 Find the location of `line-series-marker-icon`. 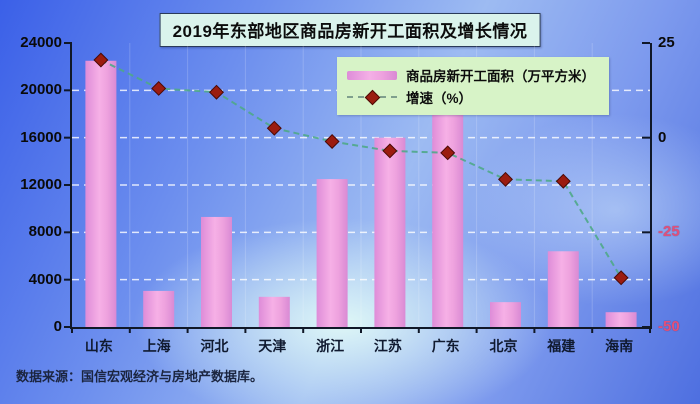

line-series-marker-icon is located at coordinates (372, 97).